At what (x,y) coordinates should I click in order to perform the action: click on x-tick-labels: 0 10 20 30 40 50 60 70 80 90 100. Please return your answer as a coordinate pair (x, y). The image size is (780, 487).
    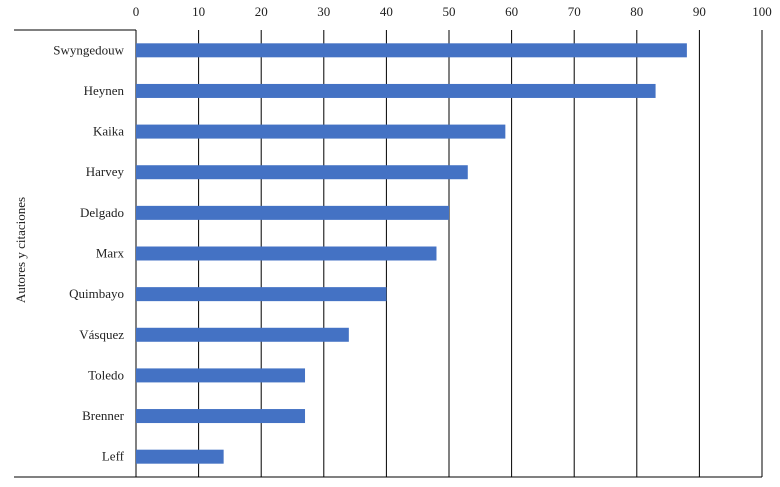
    Looking at the image, I should click on (452, 11).